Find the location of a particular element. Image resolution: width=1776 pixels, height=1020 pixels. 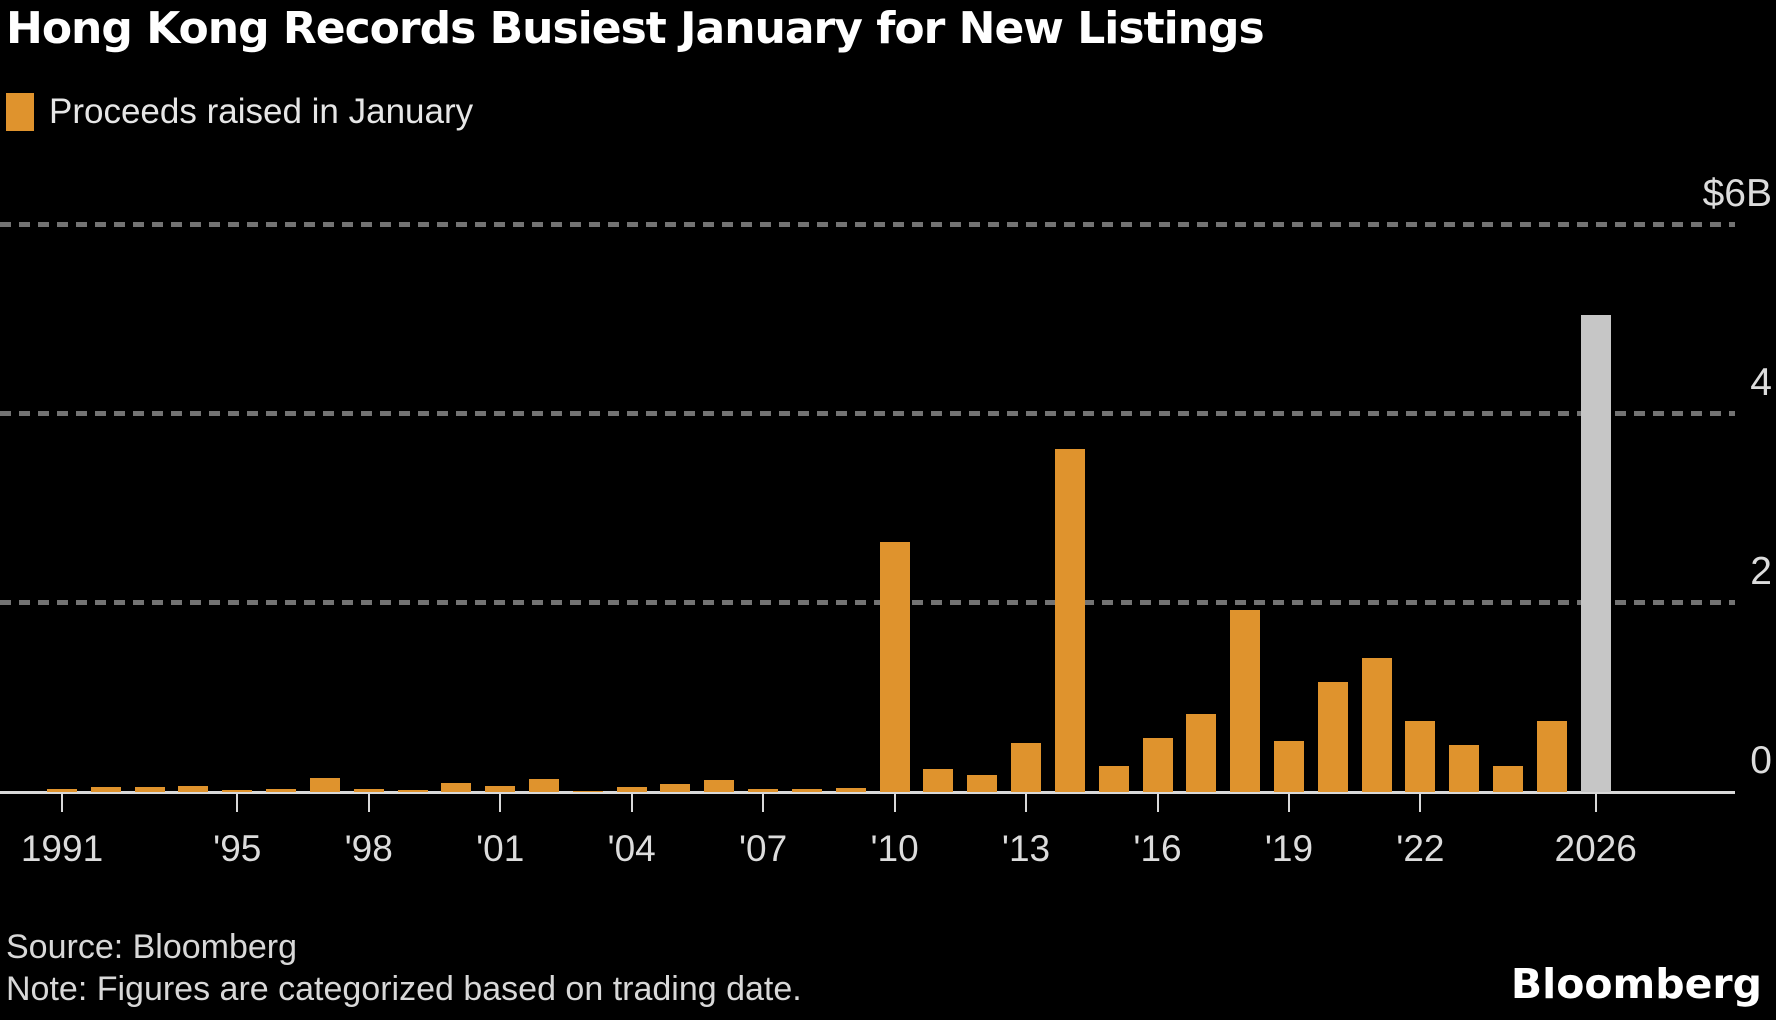

bar-2009 is located at coordinates (850, 790).